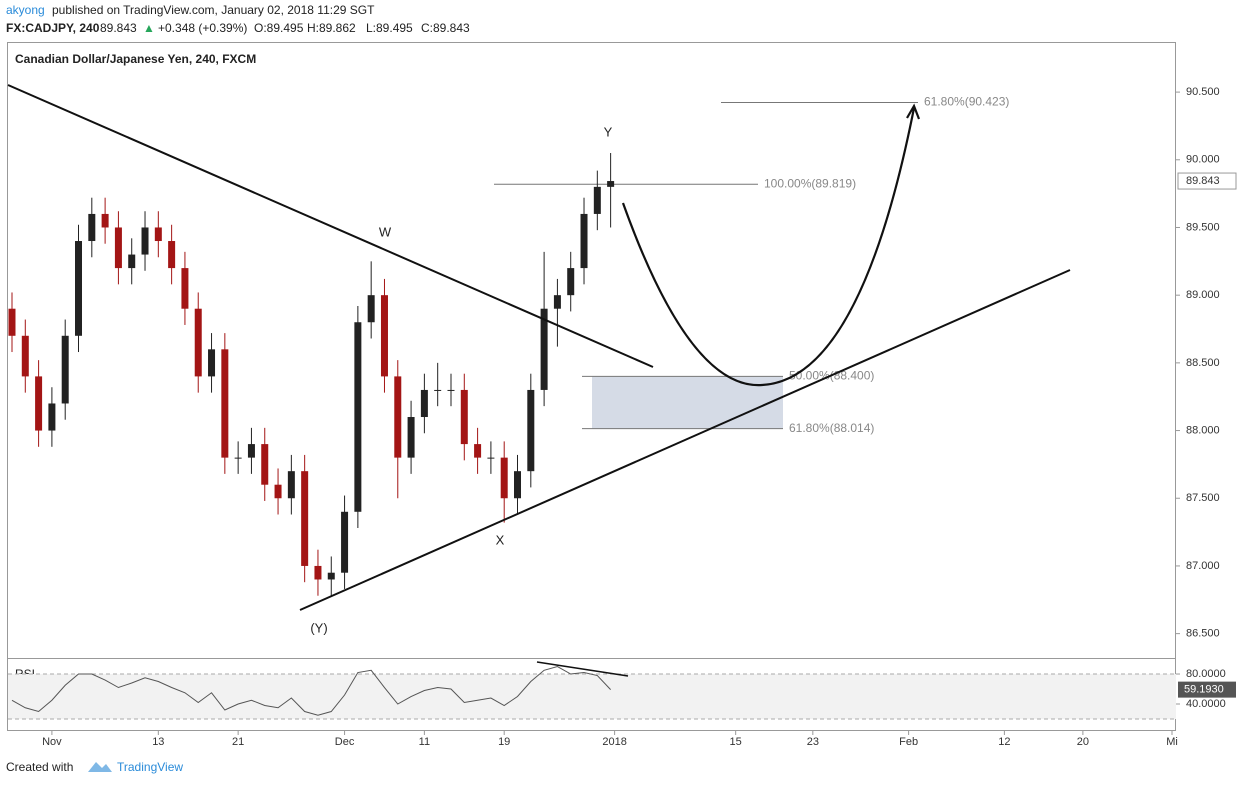 Image resolution: width=1238 pixels, height=785 pixels. I want to click on divergence-line, so click(582, 669).